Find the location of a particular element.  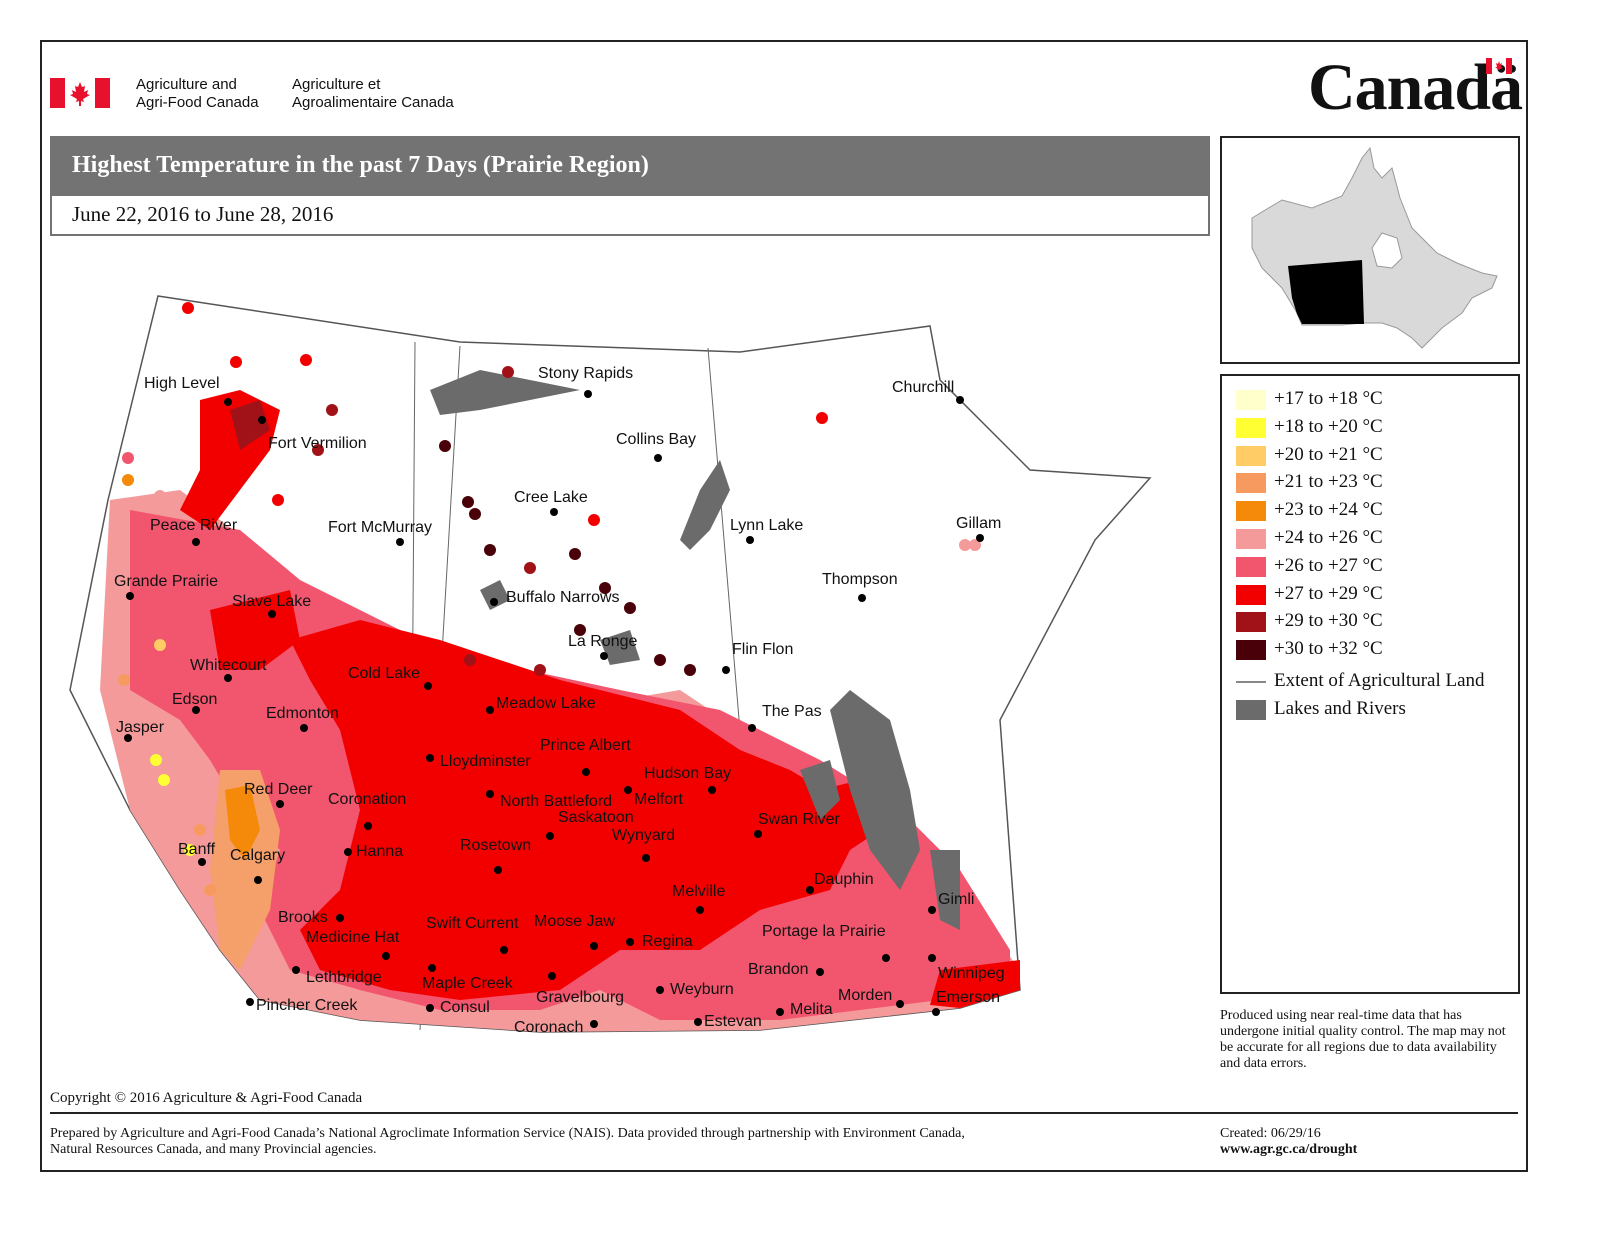

city-label: Collins Bay is located at coordinates (656, 439).